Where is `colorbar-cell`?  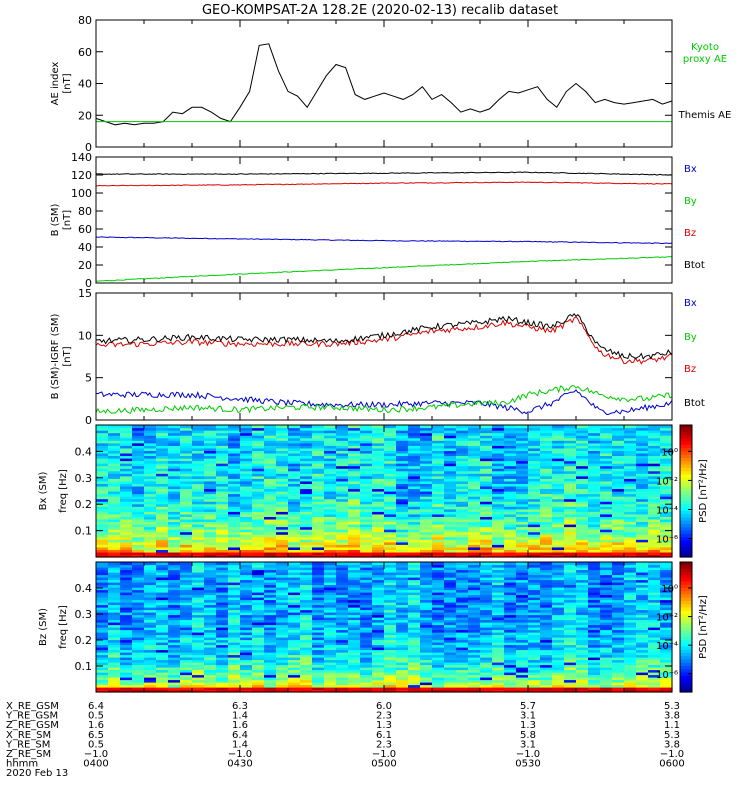
colorbar-cell is located at coordinates (686, 456).